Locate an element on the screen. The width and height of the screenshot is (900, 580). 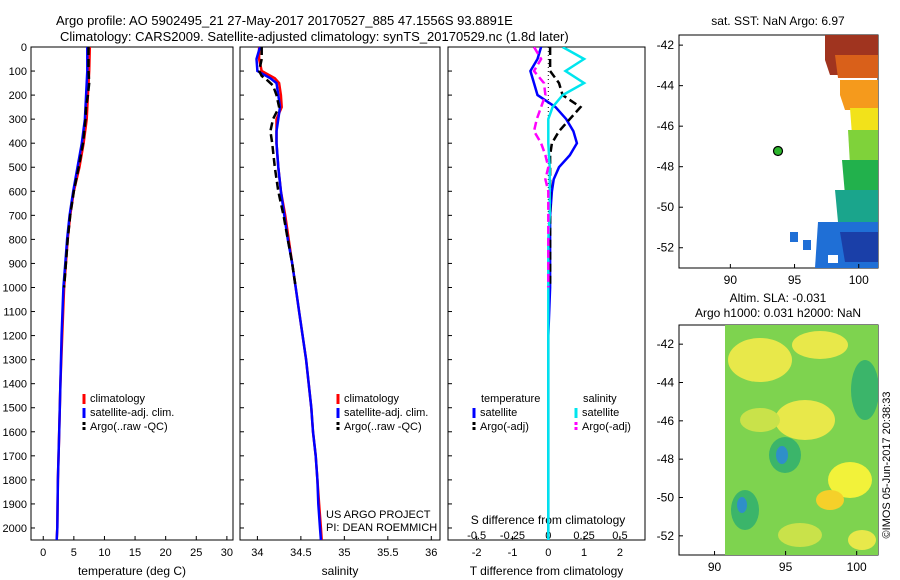
sla-map-ticks: 90 95 100 -42 -44 -46 -48 -50 -52 is located at coordinates (762, 455).